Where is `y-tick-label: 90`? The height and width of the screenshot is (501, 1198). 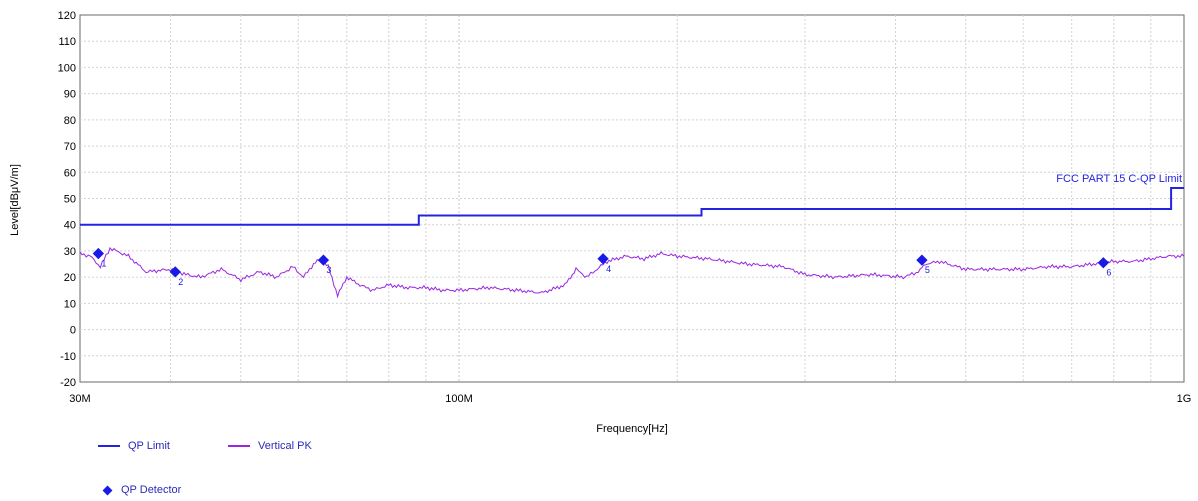 y-tick-label: 90 is located at coordinates (70, 95).